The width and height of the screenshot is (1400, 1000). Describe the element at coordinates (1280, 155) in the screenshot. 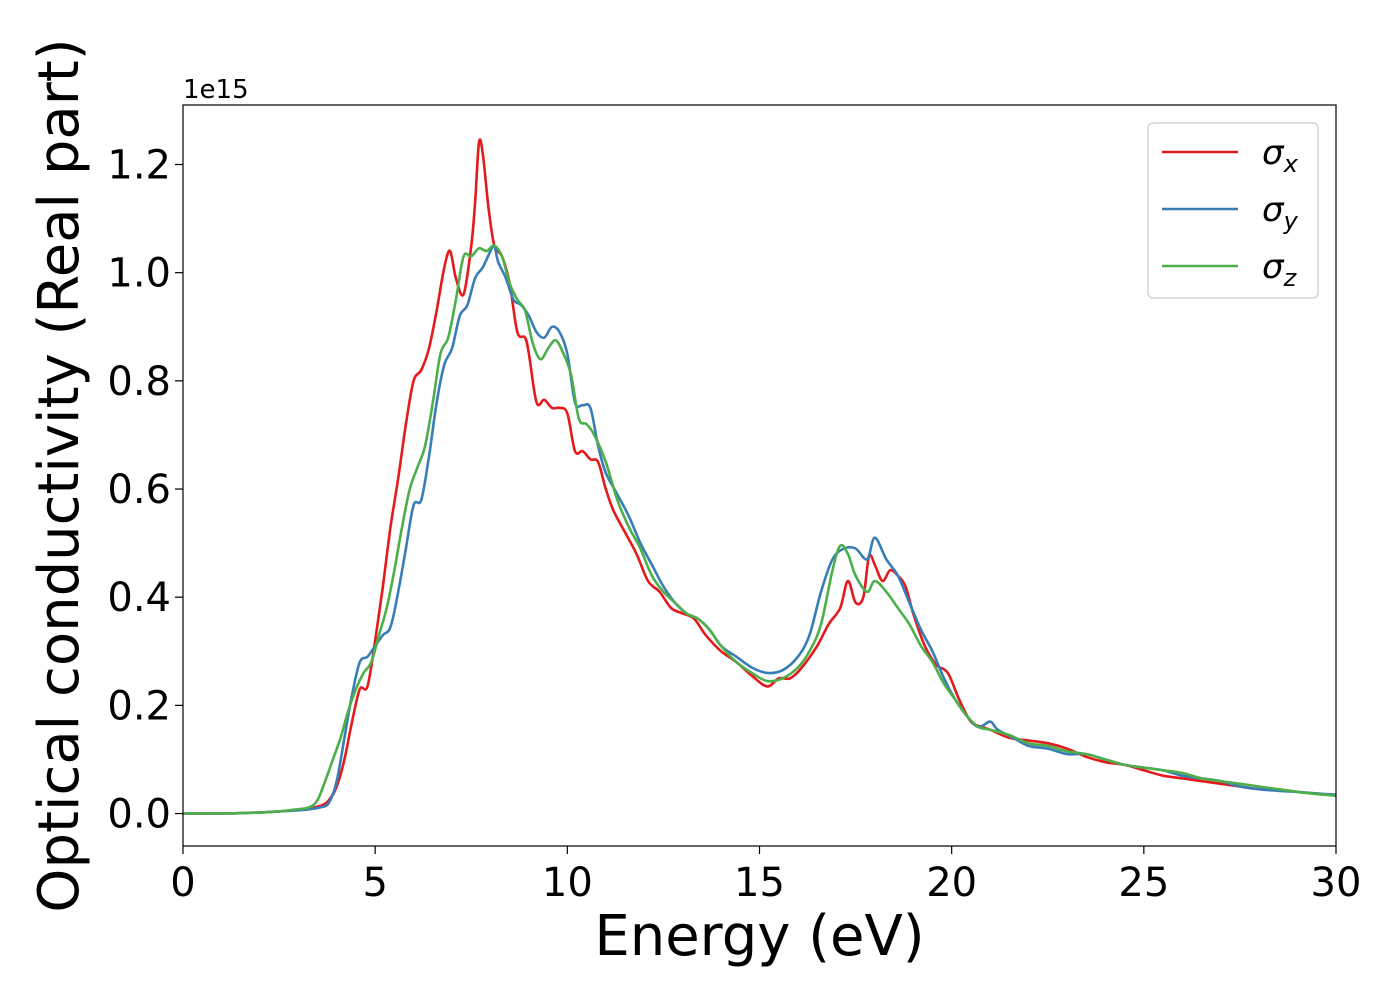

I see `legend-label-x: σx` at that location.